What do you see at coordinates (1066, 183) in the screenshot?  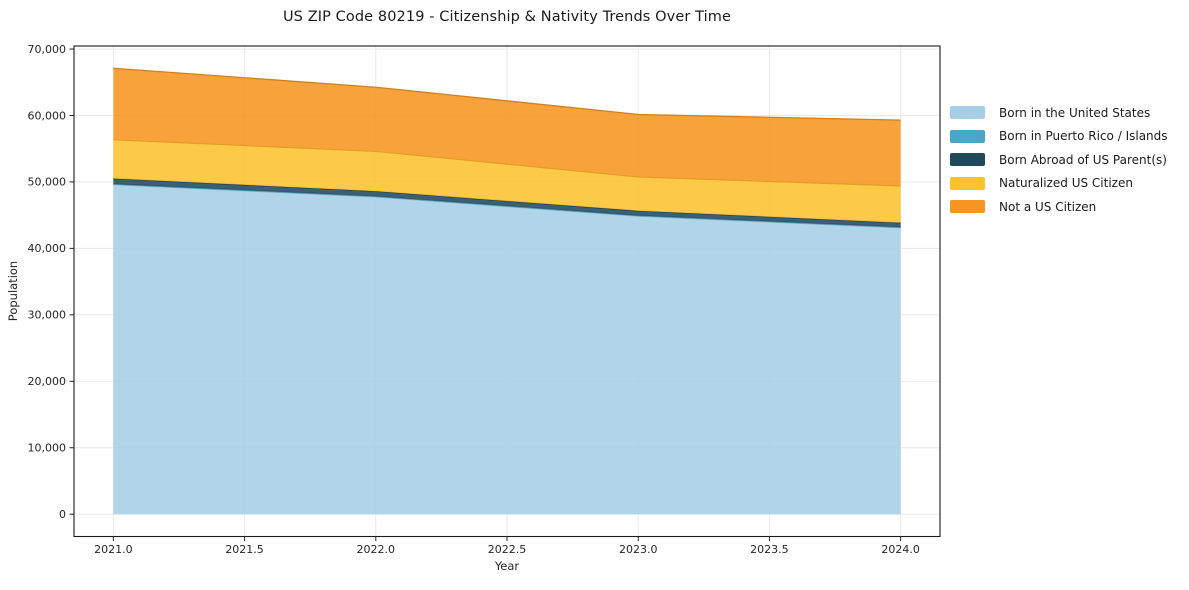 I see `legend-label: Naturalized US Citizen` at bounding box center [1066, 183].